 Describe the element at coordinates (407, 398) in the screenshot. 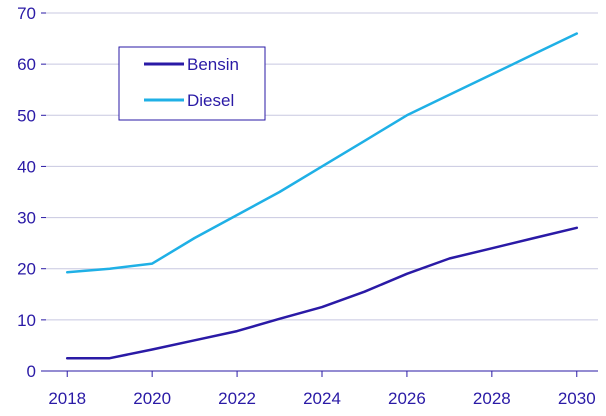

I see `x-tick-label: 2026` at that location.